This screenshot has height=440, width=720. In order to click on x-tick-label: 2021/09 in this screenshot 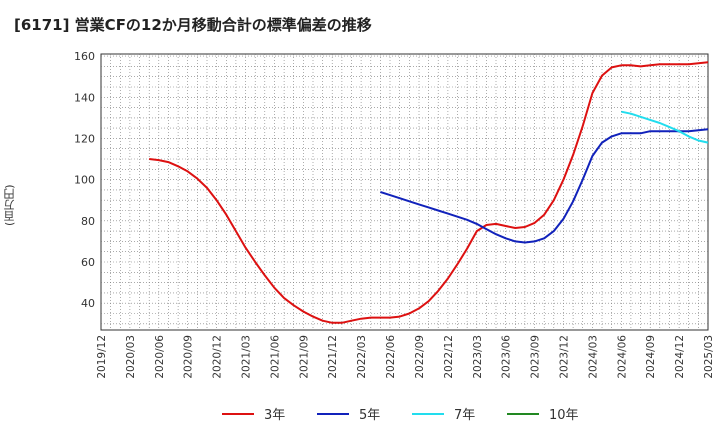, I will do `click(304, 357)`.